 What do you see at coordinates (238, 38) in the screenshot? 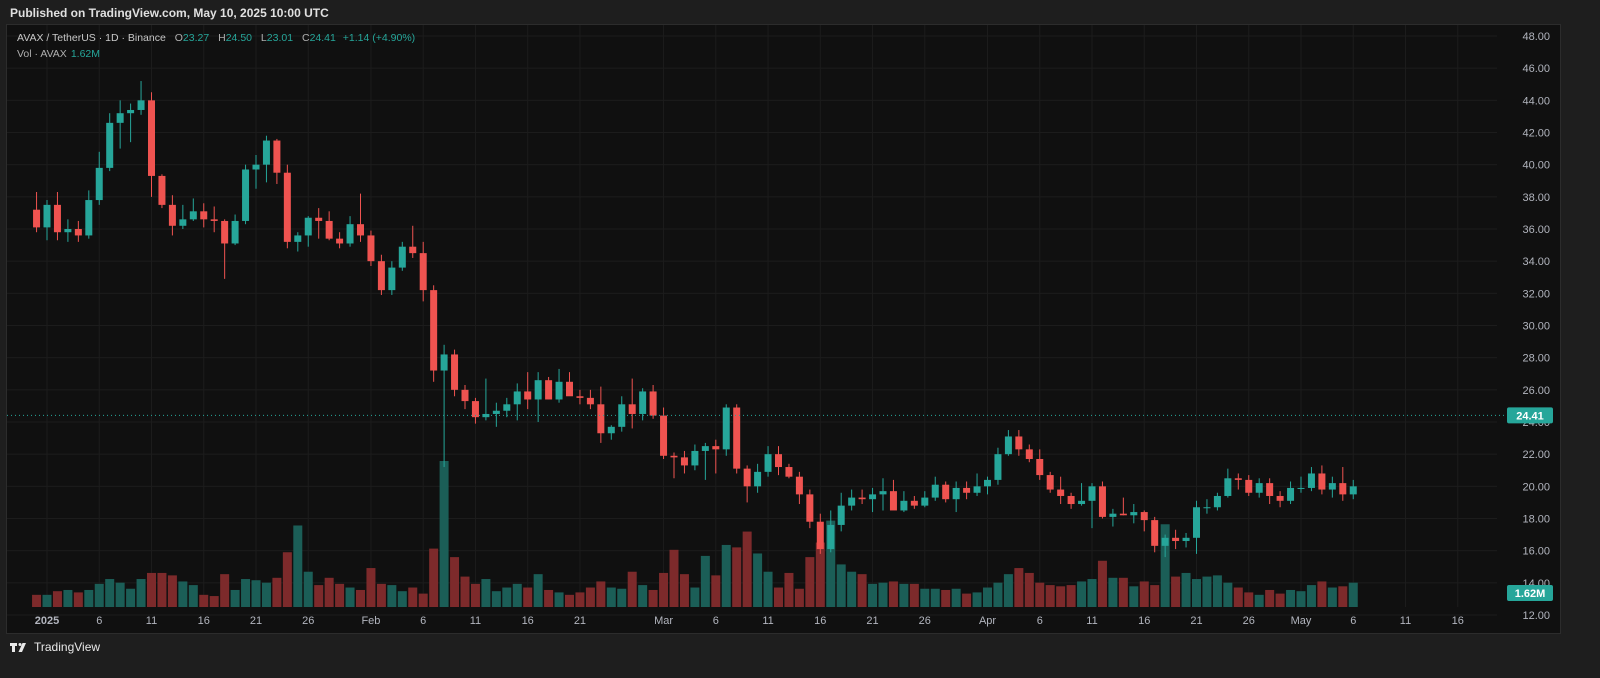
I see `high-value: 24.50` at bounding box center [238, 38].